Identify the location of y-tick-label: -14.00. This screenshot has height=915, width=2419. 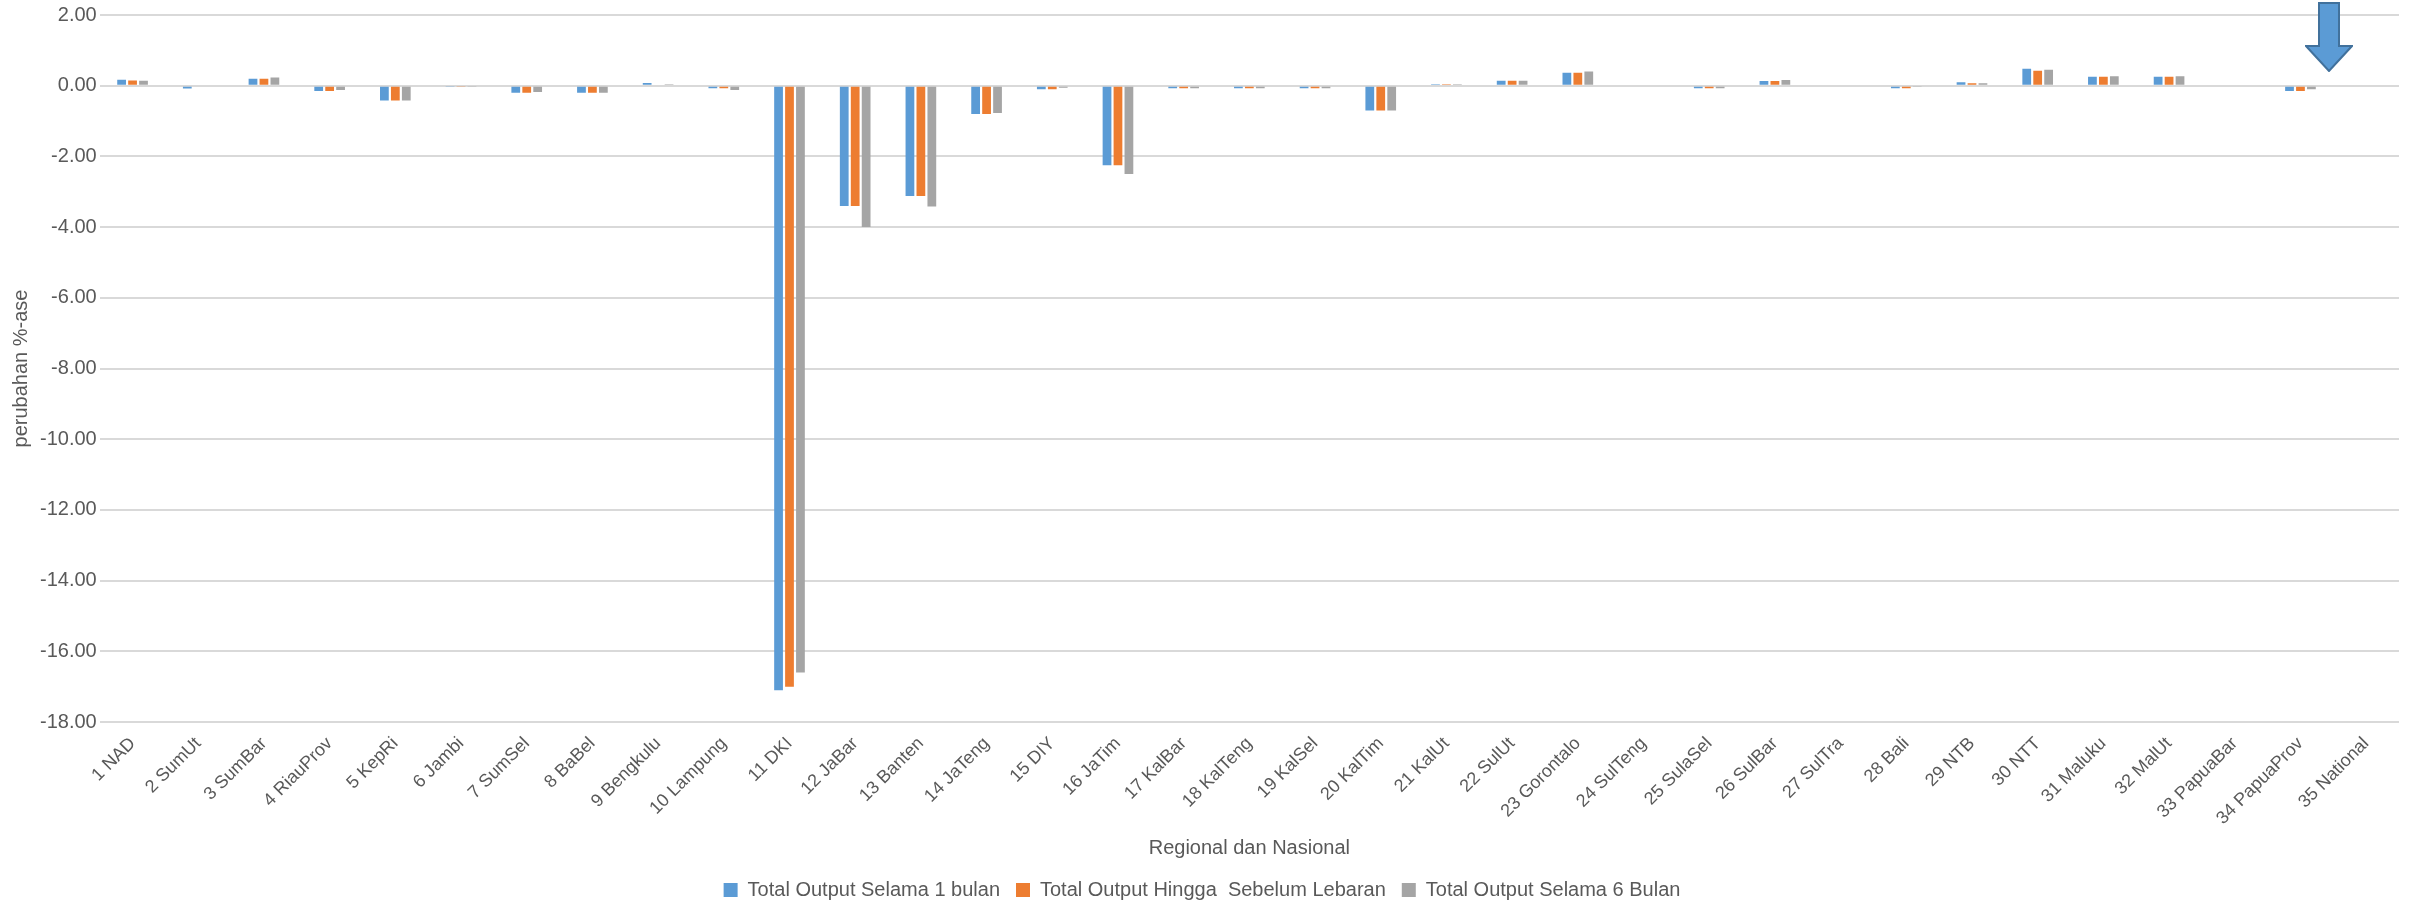
(68, 579).